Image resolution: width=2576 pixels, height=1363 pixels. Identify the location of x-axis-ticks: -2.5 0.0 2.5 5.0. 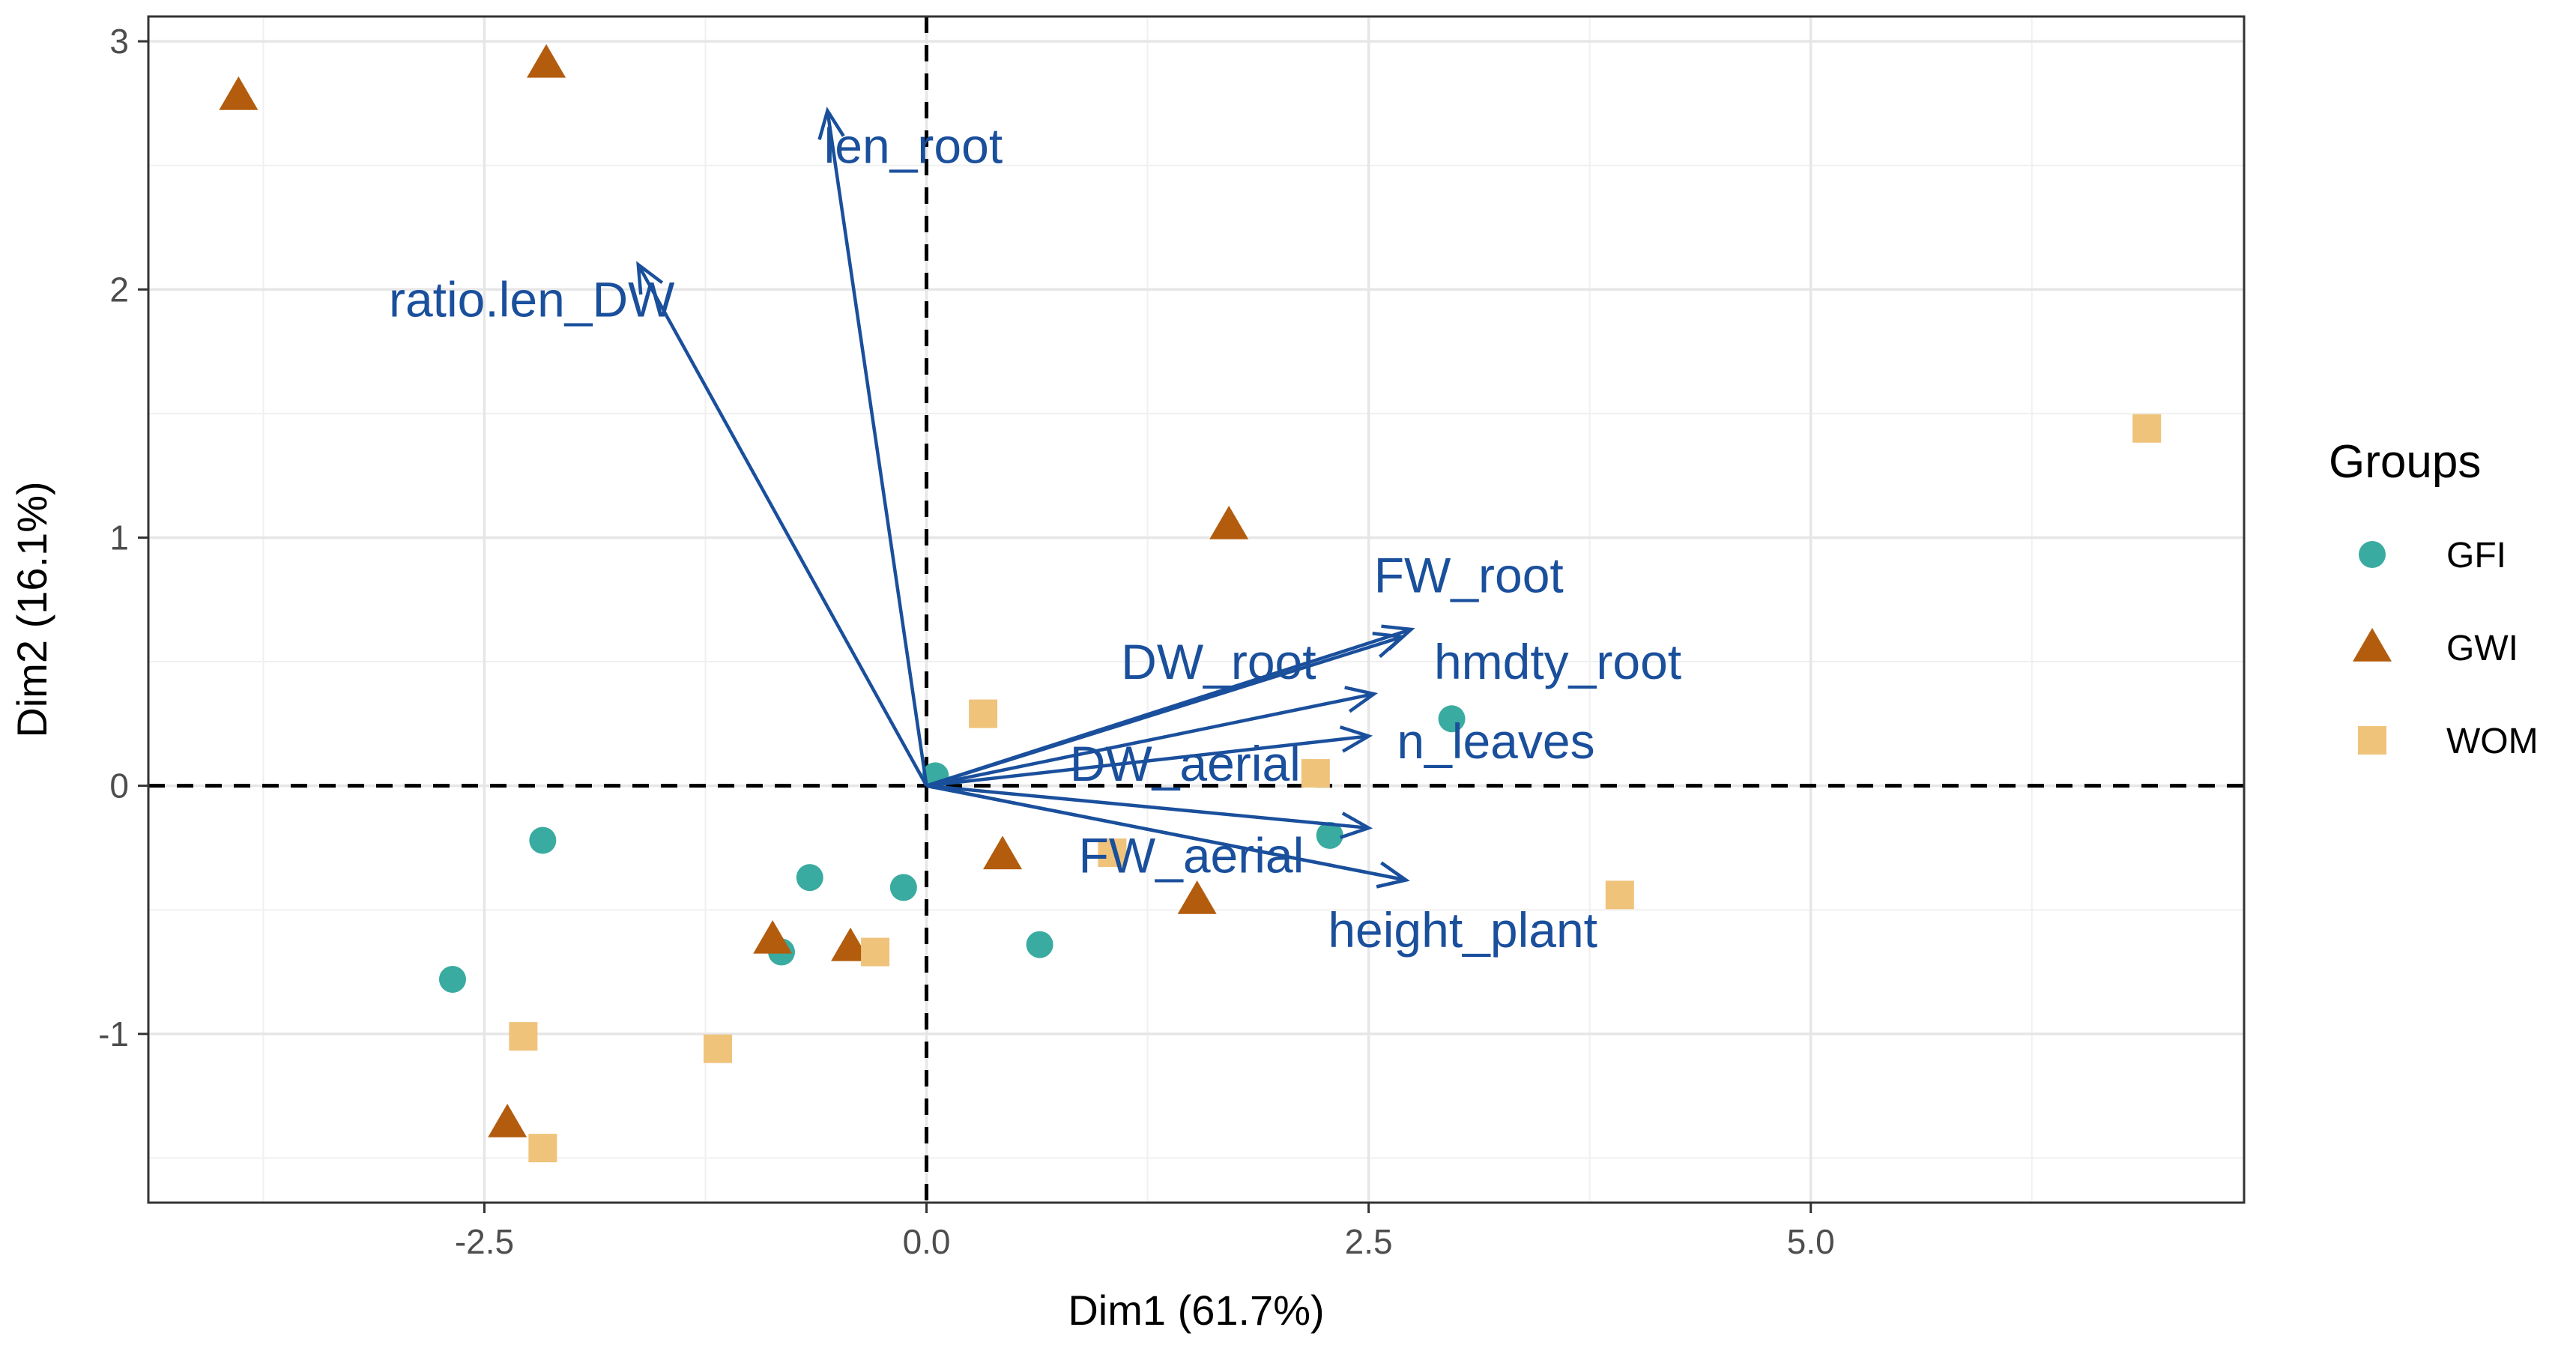
(1145, 1232).